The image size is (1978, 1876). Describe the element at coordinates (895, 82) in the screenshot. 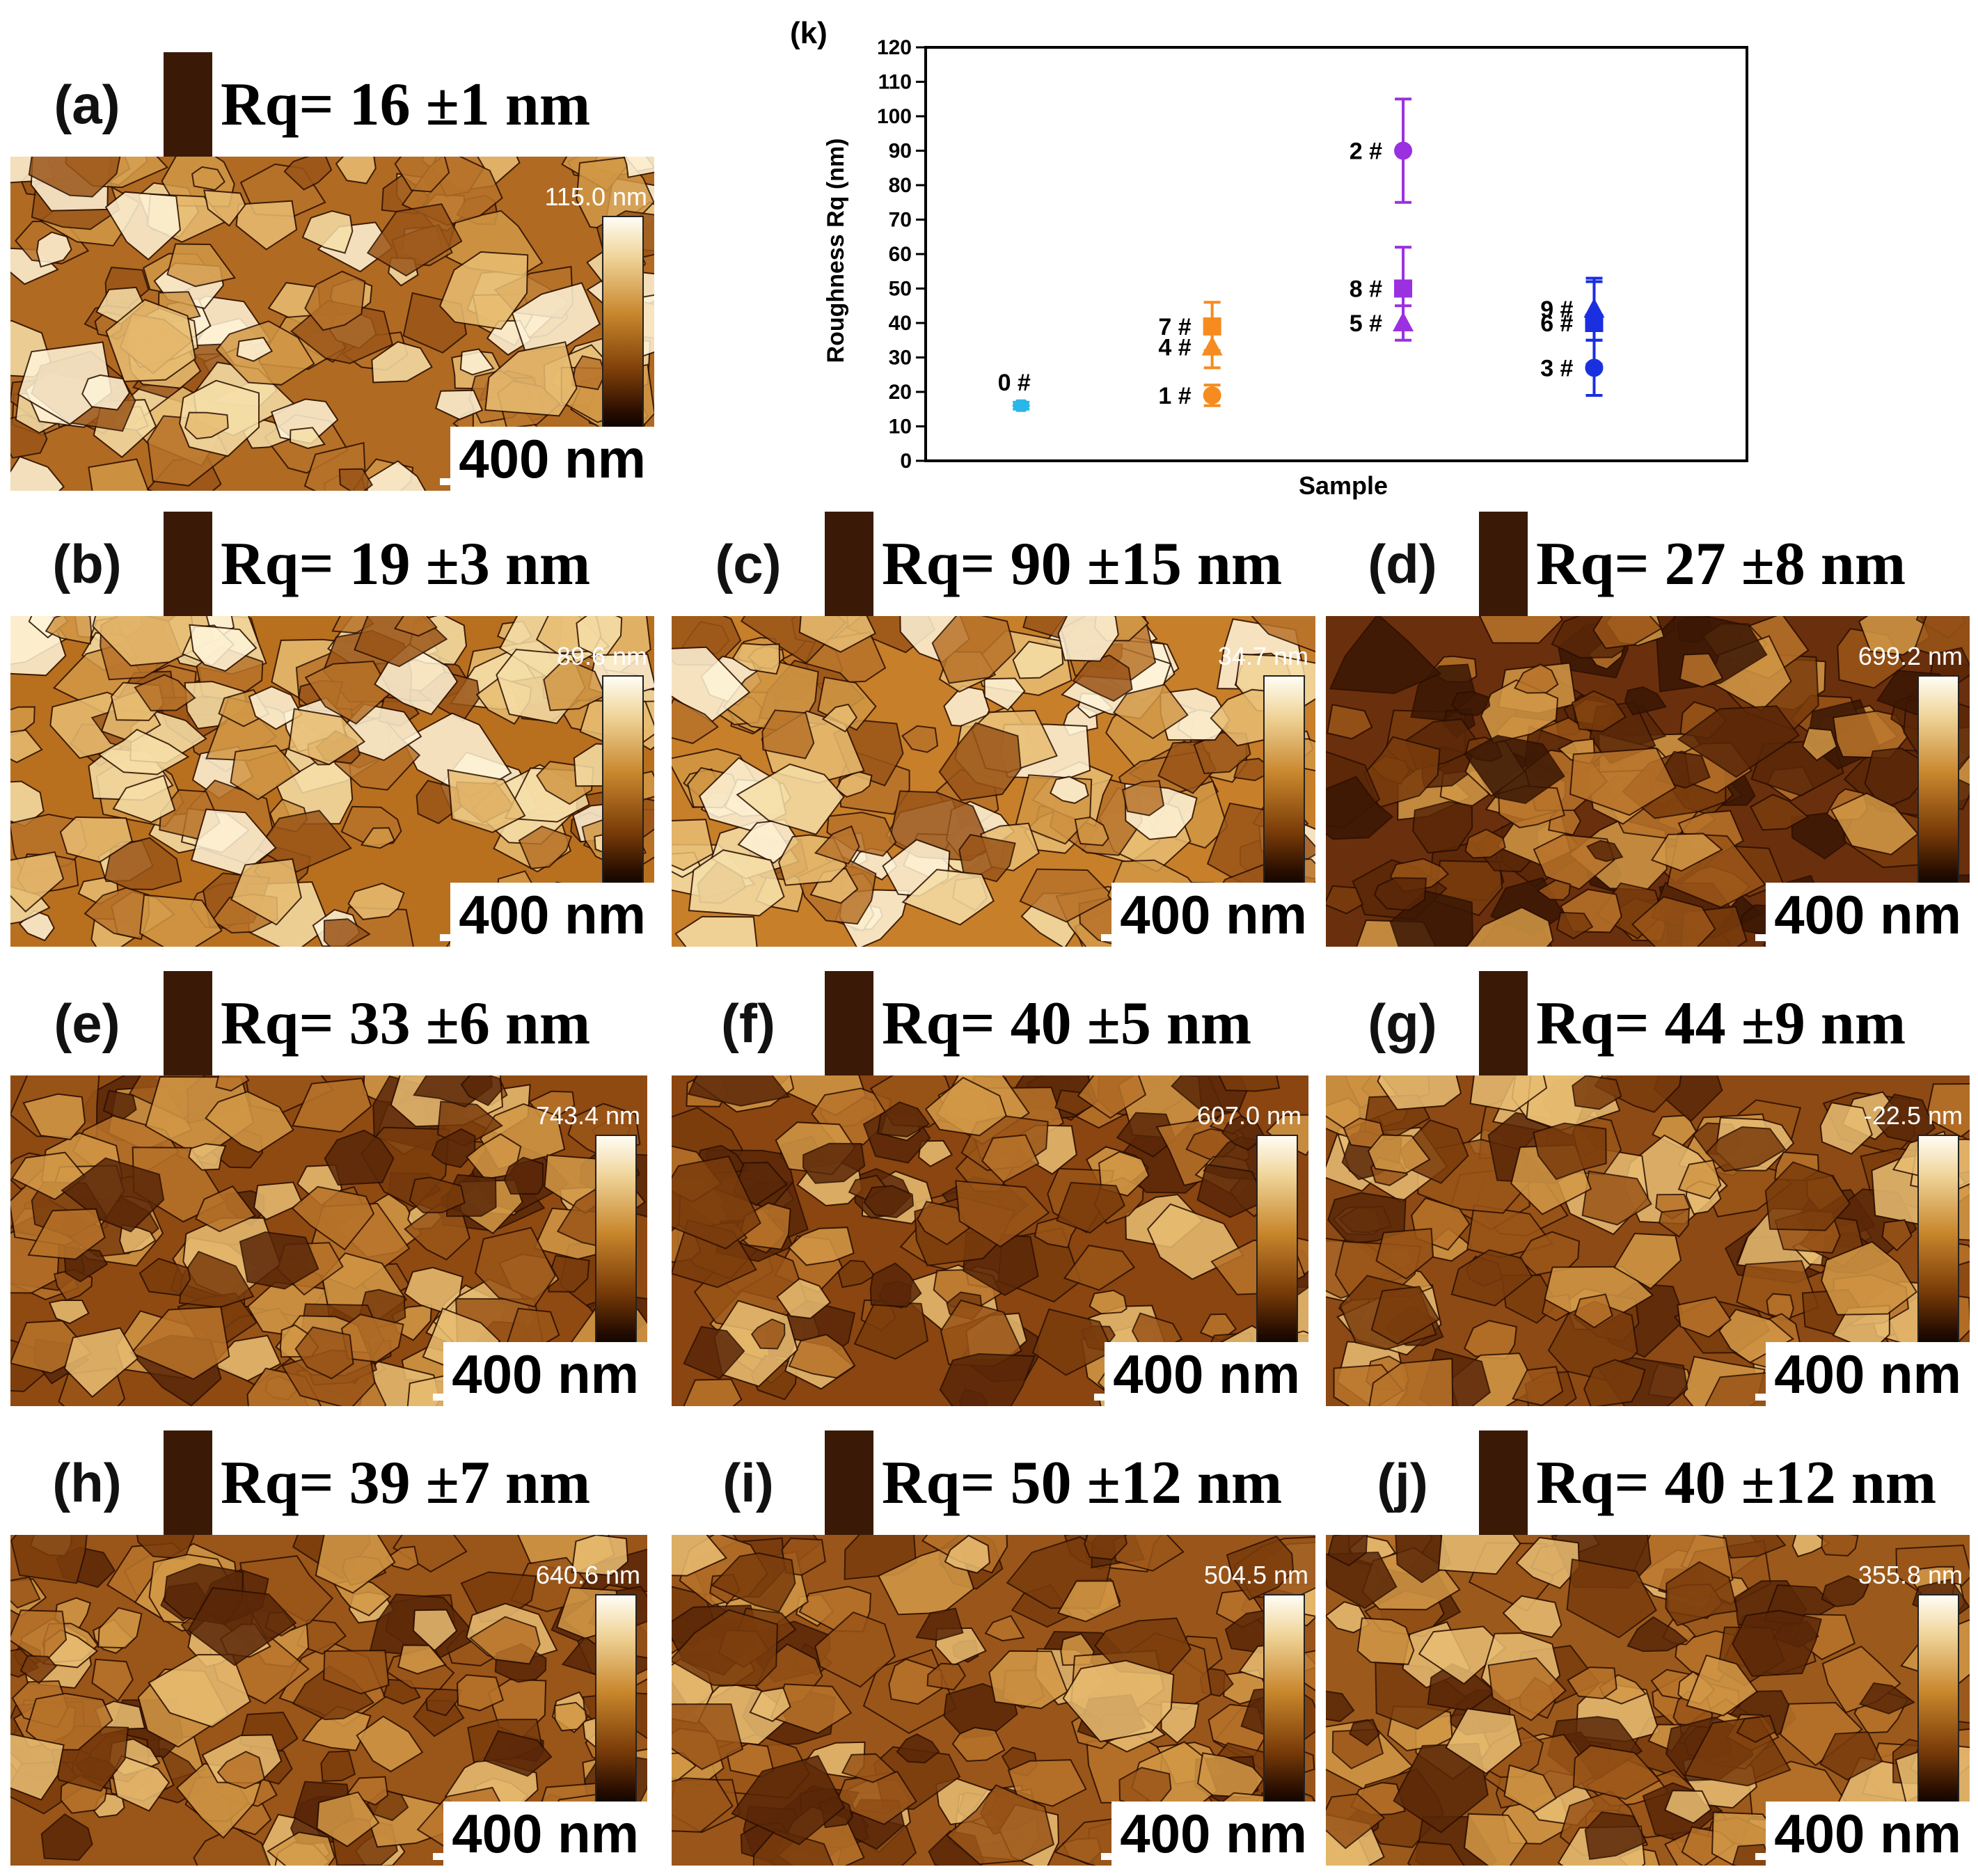

I see `y-tick-label: 110` at that location.